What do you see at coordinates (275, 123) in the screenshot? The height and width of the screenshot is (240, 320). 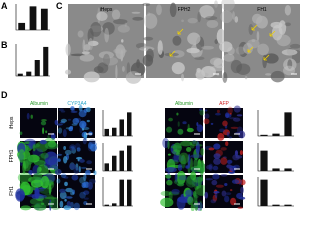 I see `axis` at bounding box center [275, 123].